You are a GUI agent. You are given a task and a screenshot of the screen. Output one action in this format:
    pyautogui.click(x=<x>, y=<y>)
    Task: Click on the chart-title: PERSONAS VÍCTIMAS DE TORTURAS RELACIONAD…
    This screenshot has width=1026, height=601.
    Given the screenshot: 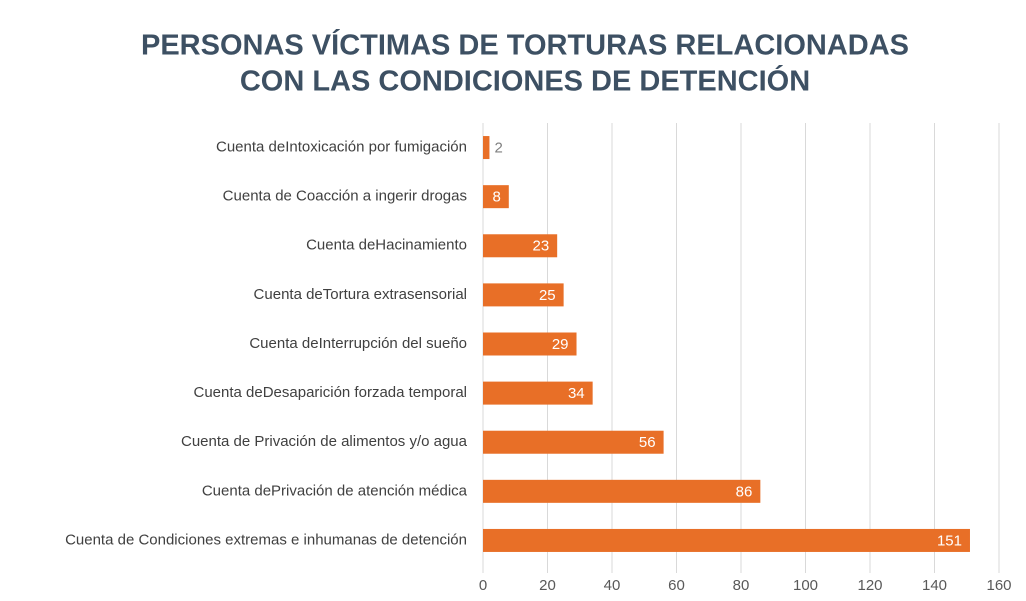 What is the action you would take?
    pyautogui.click(x=525, y=45)
    